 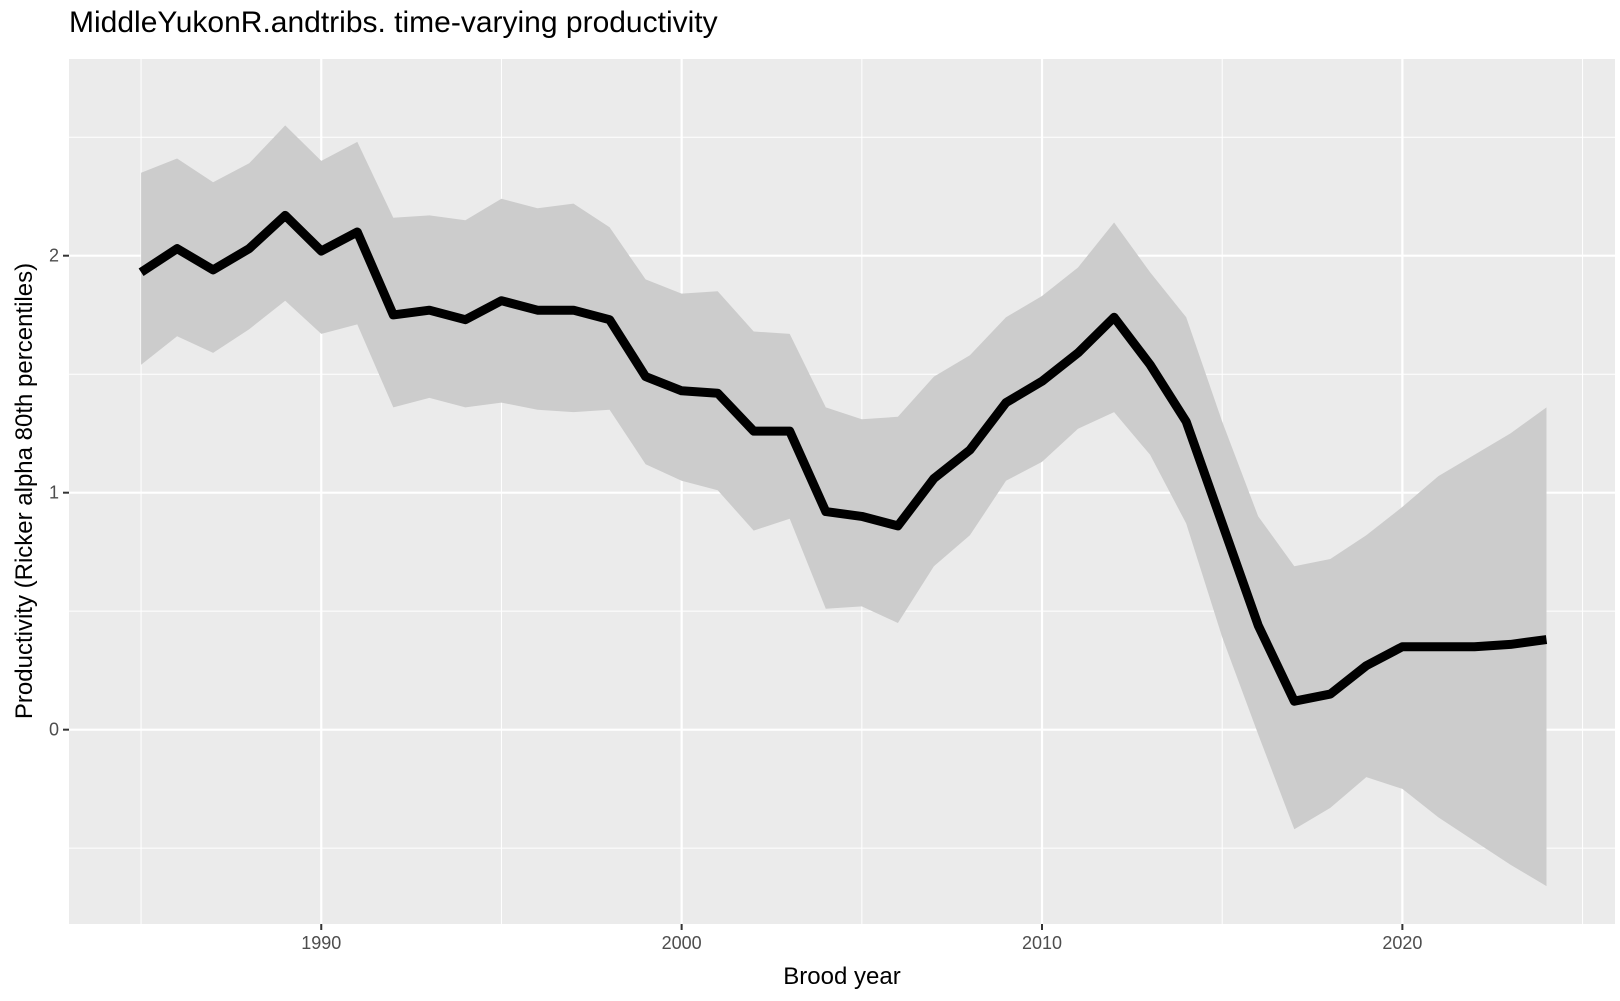 What do you see at coordinates (54, 493) in the screenshot?
I see `y-tick-label: 1` at bounding box center [54, 493].